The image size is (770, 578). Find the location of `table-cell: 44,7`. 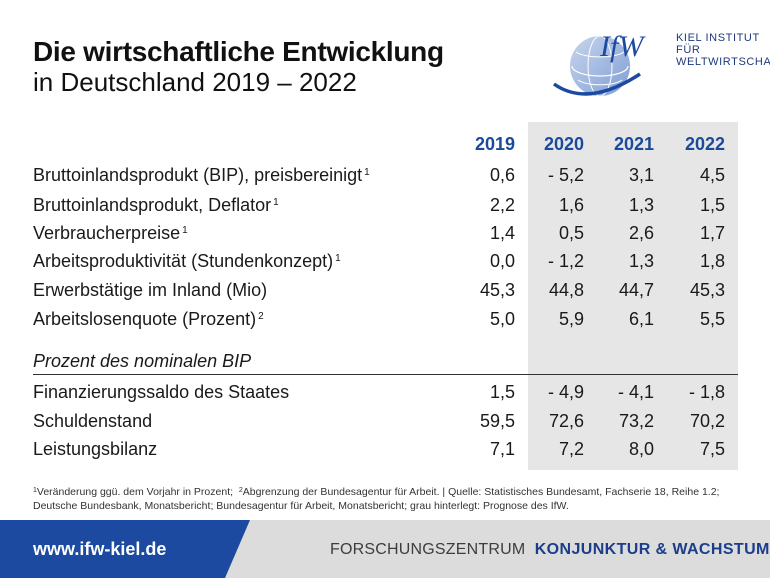

table-cell: 44,7 is located at coordinates (636, 290).